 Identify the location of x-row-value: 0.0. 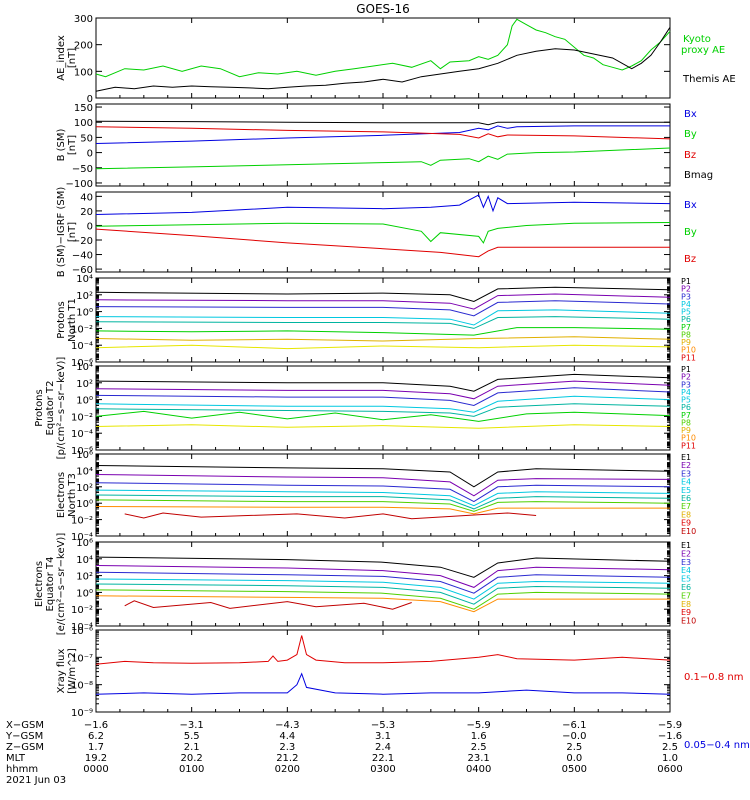
(574, 758).